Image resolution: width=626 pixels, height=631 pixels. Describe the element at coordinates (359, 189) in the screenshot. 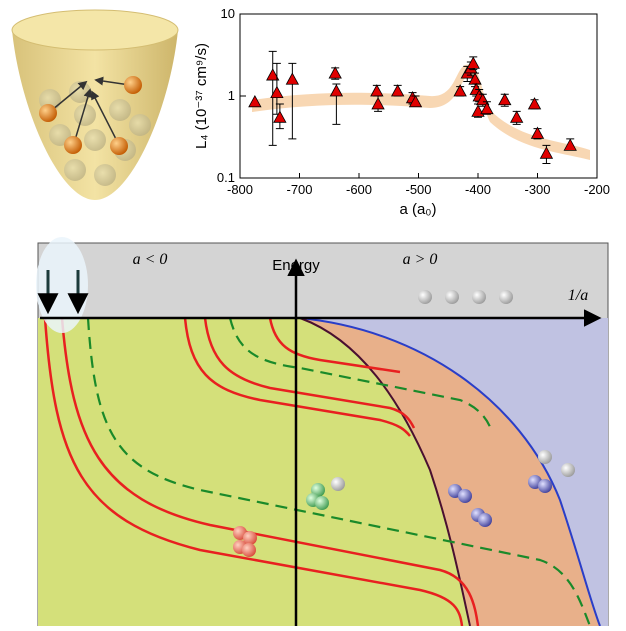

I see `x-tick-label: -600` at that location.